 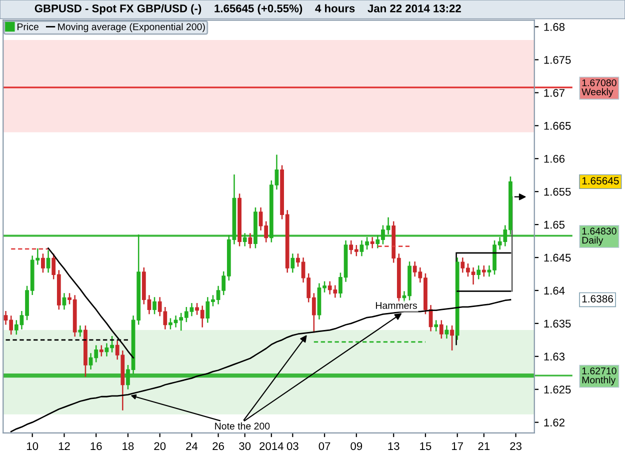 What do you see at coordinates (554, 224) in the screenshot?
I see `y-tick-label: 1.65` at bounding box center [554, 224].